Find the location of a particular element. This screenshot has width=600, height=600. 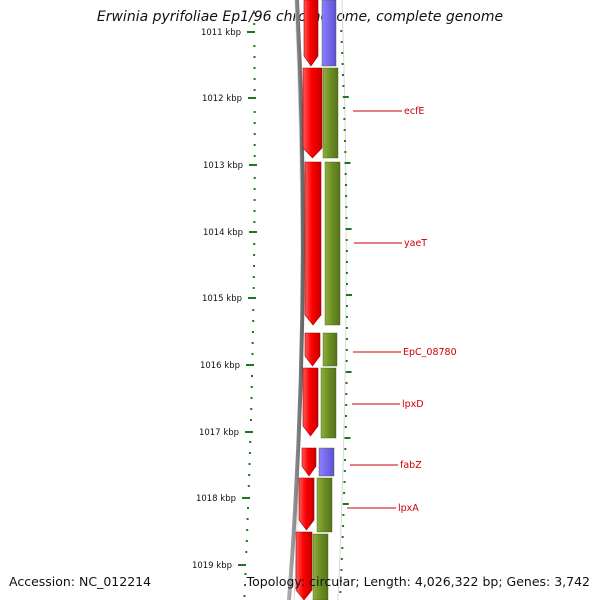

kbp-tick-label: 1016 kbp is located at coordinates (220, 366).